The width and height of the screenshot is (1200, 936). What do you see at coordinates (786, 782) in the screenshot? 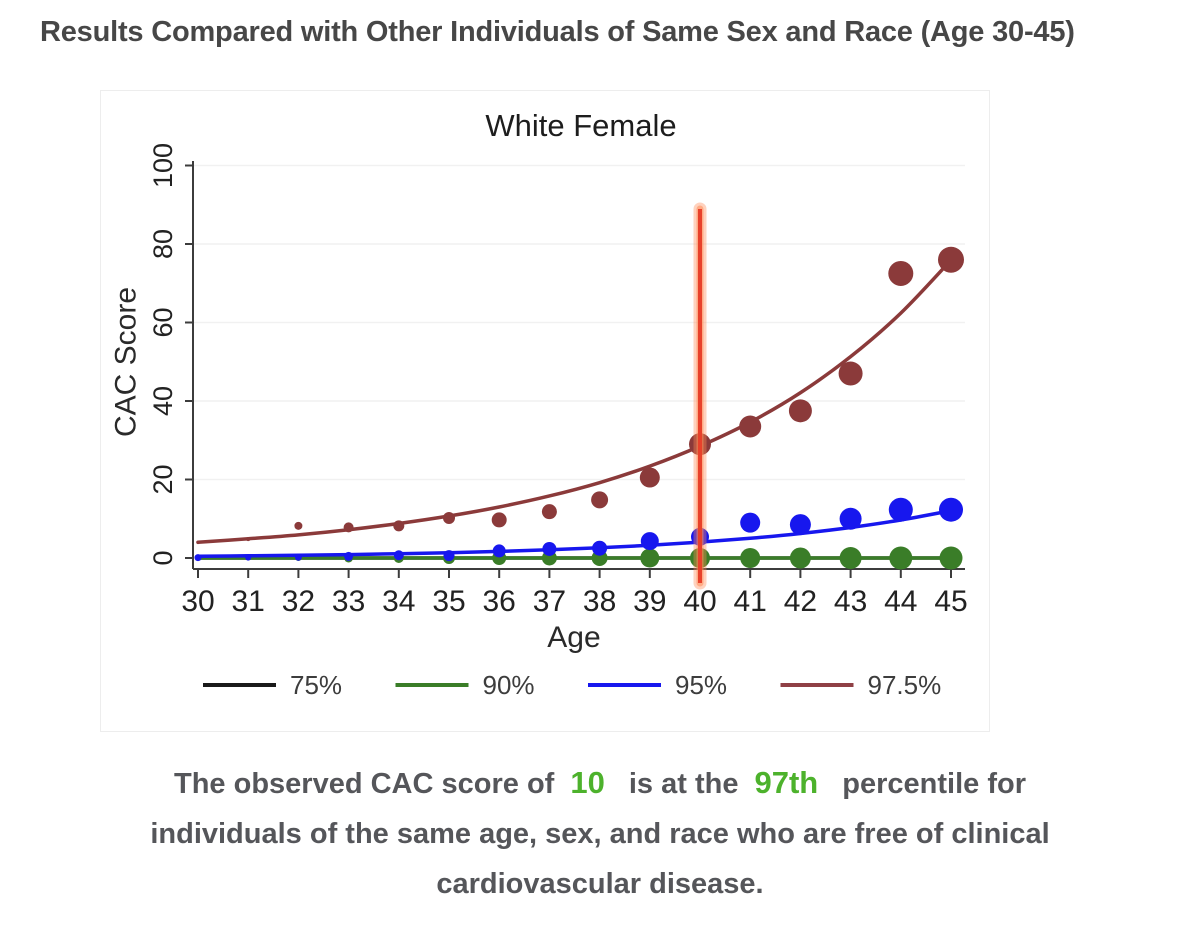
I see `highlight-value: 97th` at bounding box center [786, 782].